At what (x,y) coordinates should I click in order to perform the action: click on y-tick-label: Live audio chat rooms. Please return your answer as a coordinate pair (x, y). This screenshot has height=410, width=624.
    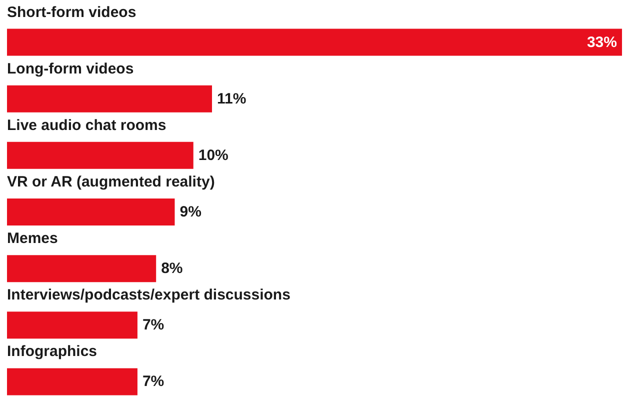
    Looking at the image, I should click on (86, 125).